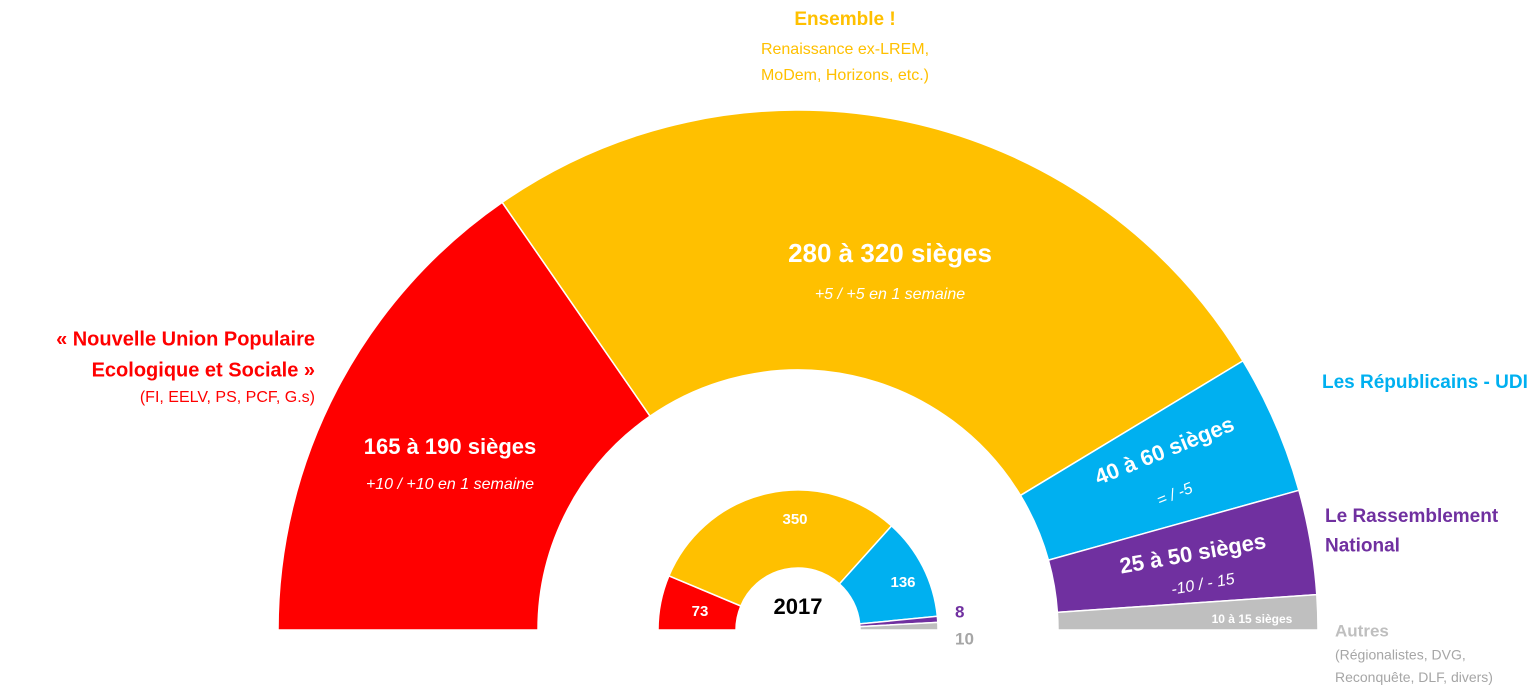 The height and width of the screenshot is (686, 1538). Describe the element at coordinates (890, 253) in the screenshot. I see `seats-label: 280 à 320 sièges` at that location.